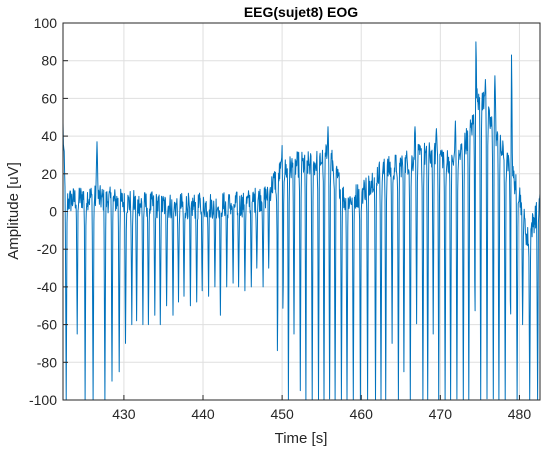  What do you see at coordinates (49, 98) in the screenshot?
I see `y-tick-label-8: 60` at bounding box center [49, 98].